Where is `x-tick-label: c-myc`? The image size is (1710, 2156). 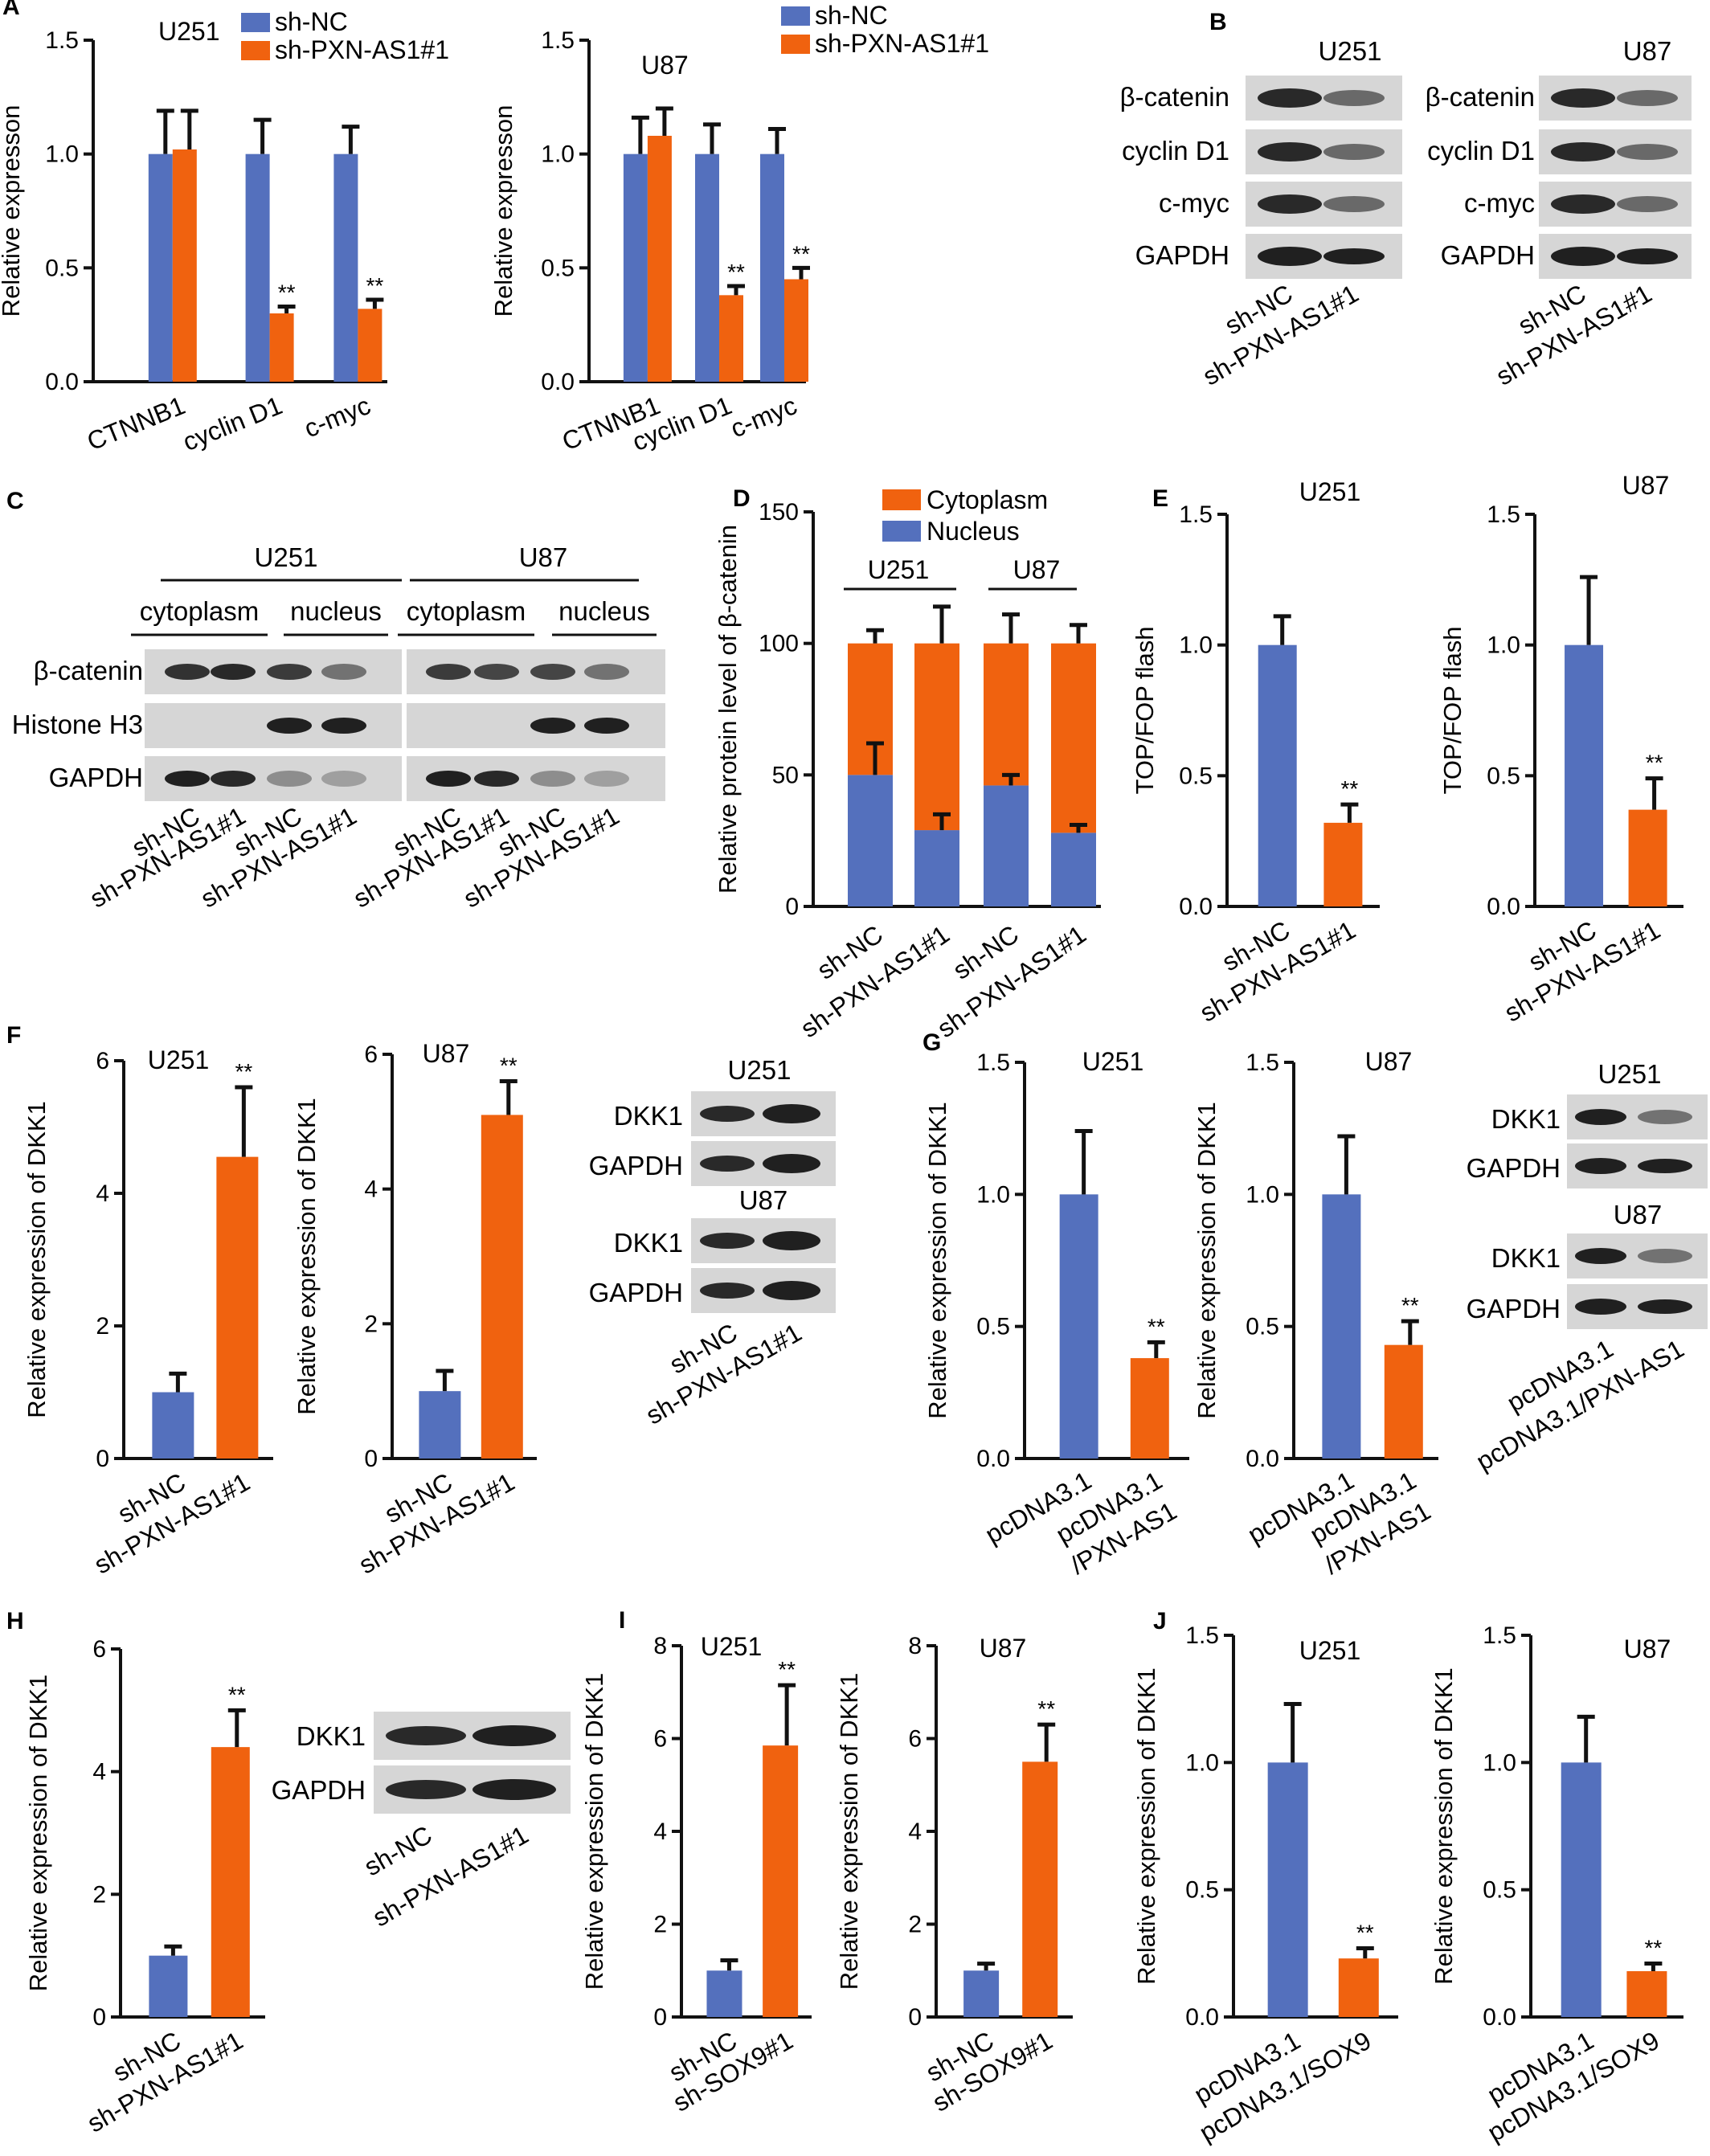
x-tick-label: c-myc is located at coordinates (337, 417).